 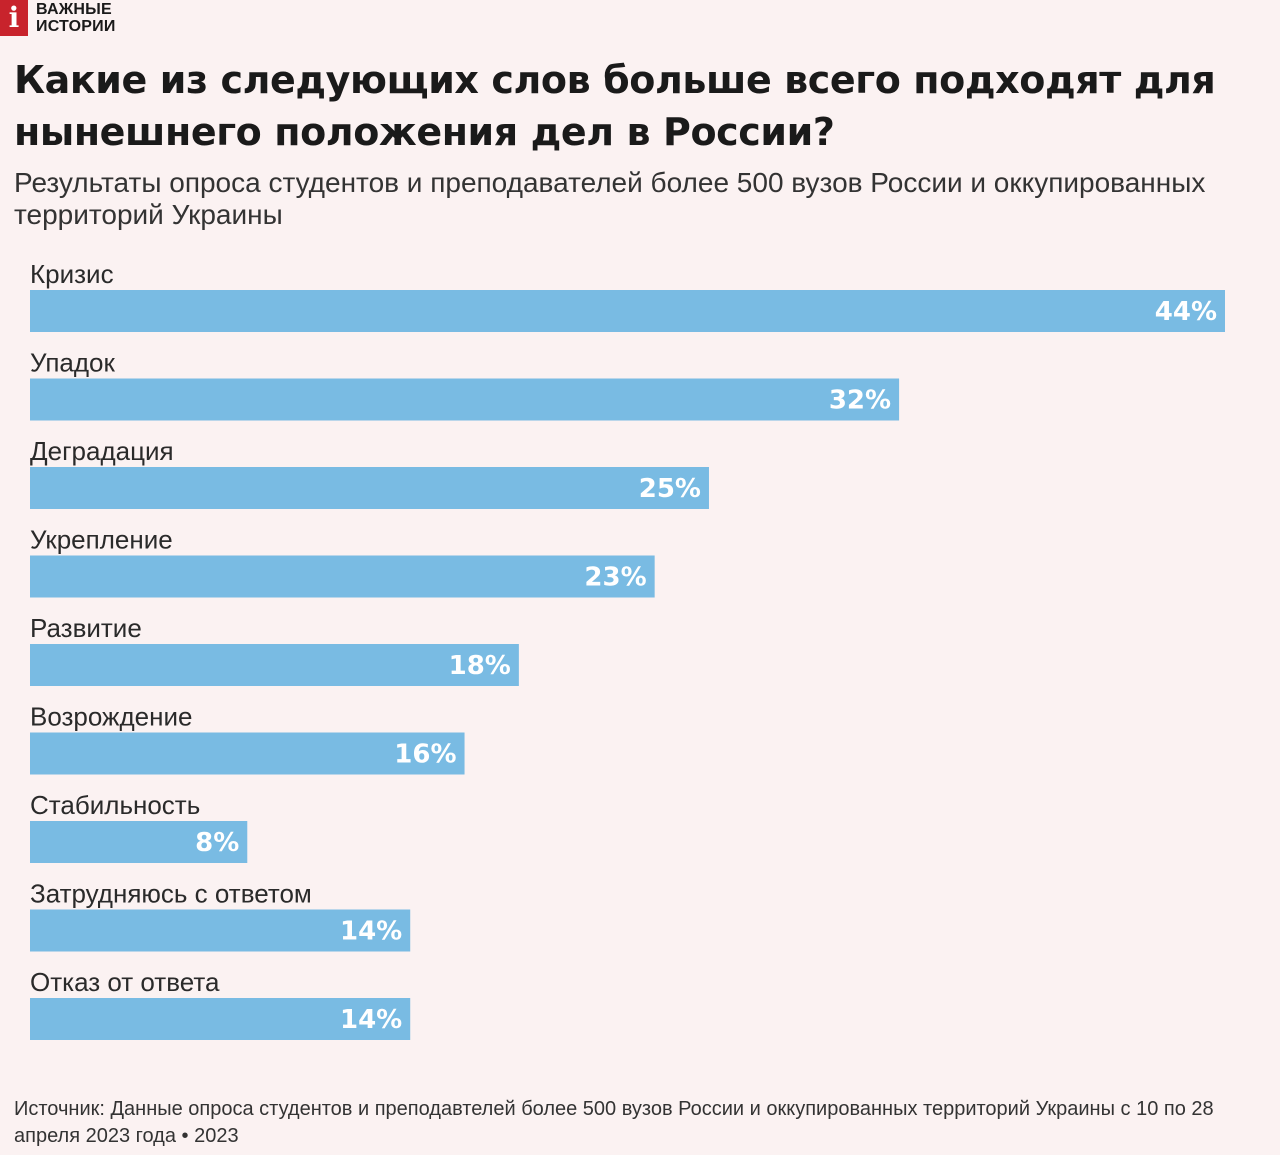 I want to click on logo-icon: i, so click(x=14, y=18).